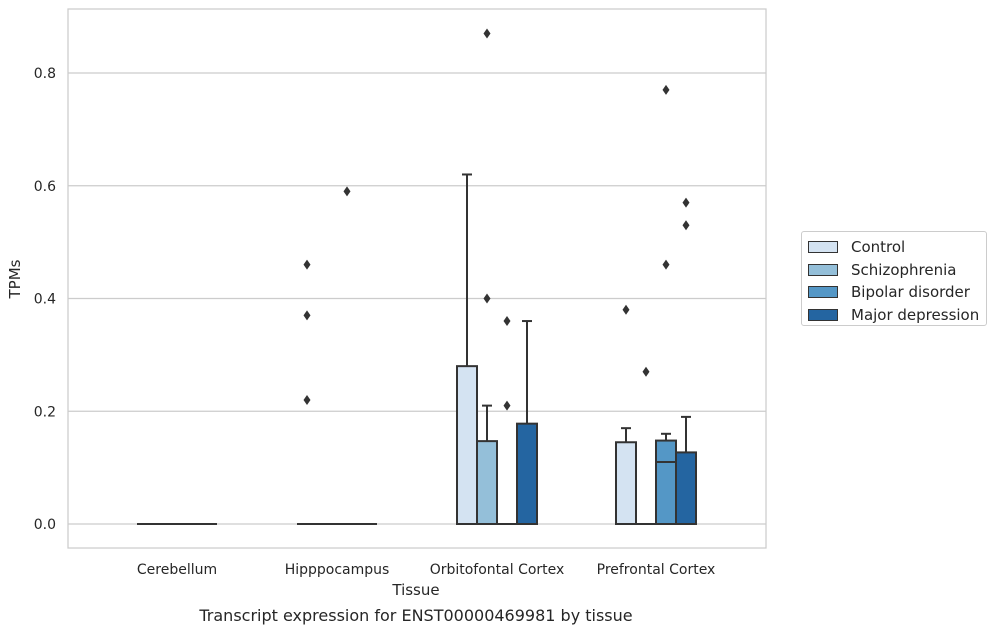 This screenshot has height=634, width=997. I want to click on legend-label: Major depression, so click(915, 314).